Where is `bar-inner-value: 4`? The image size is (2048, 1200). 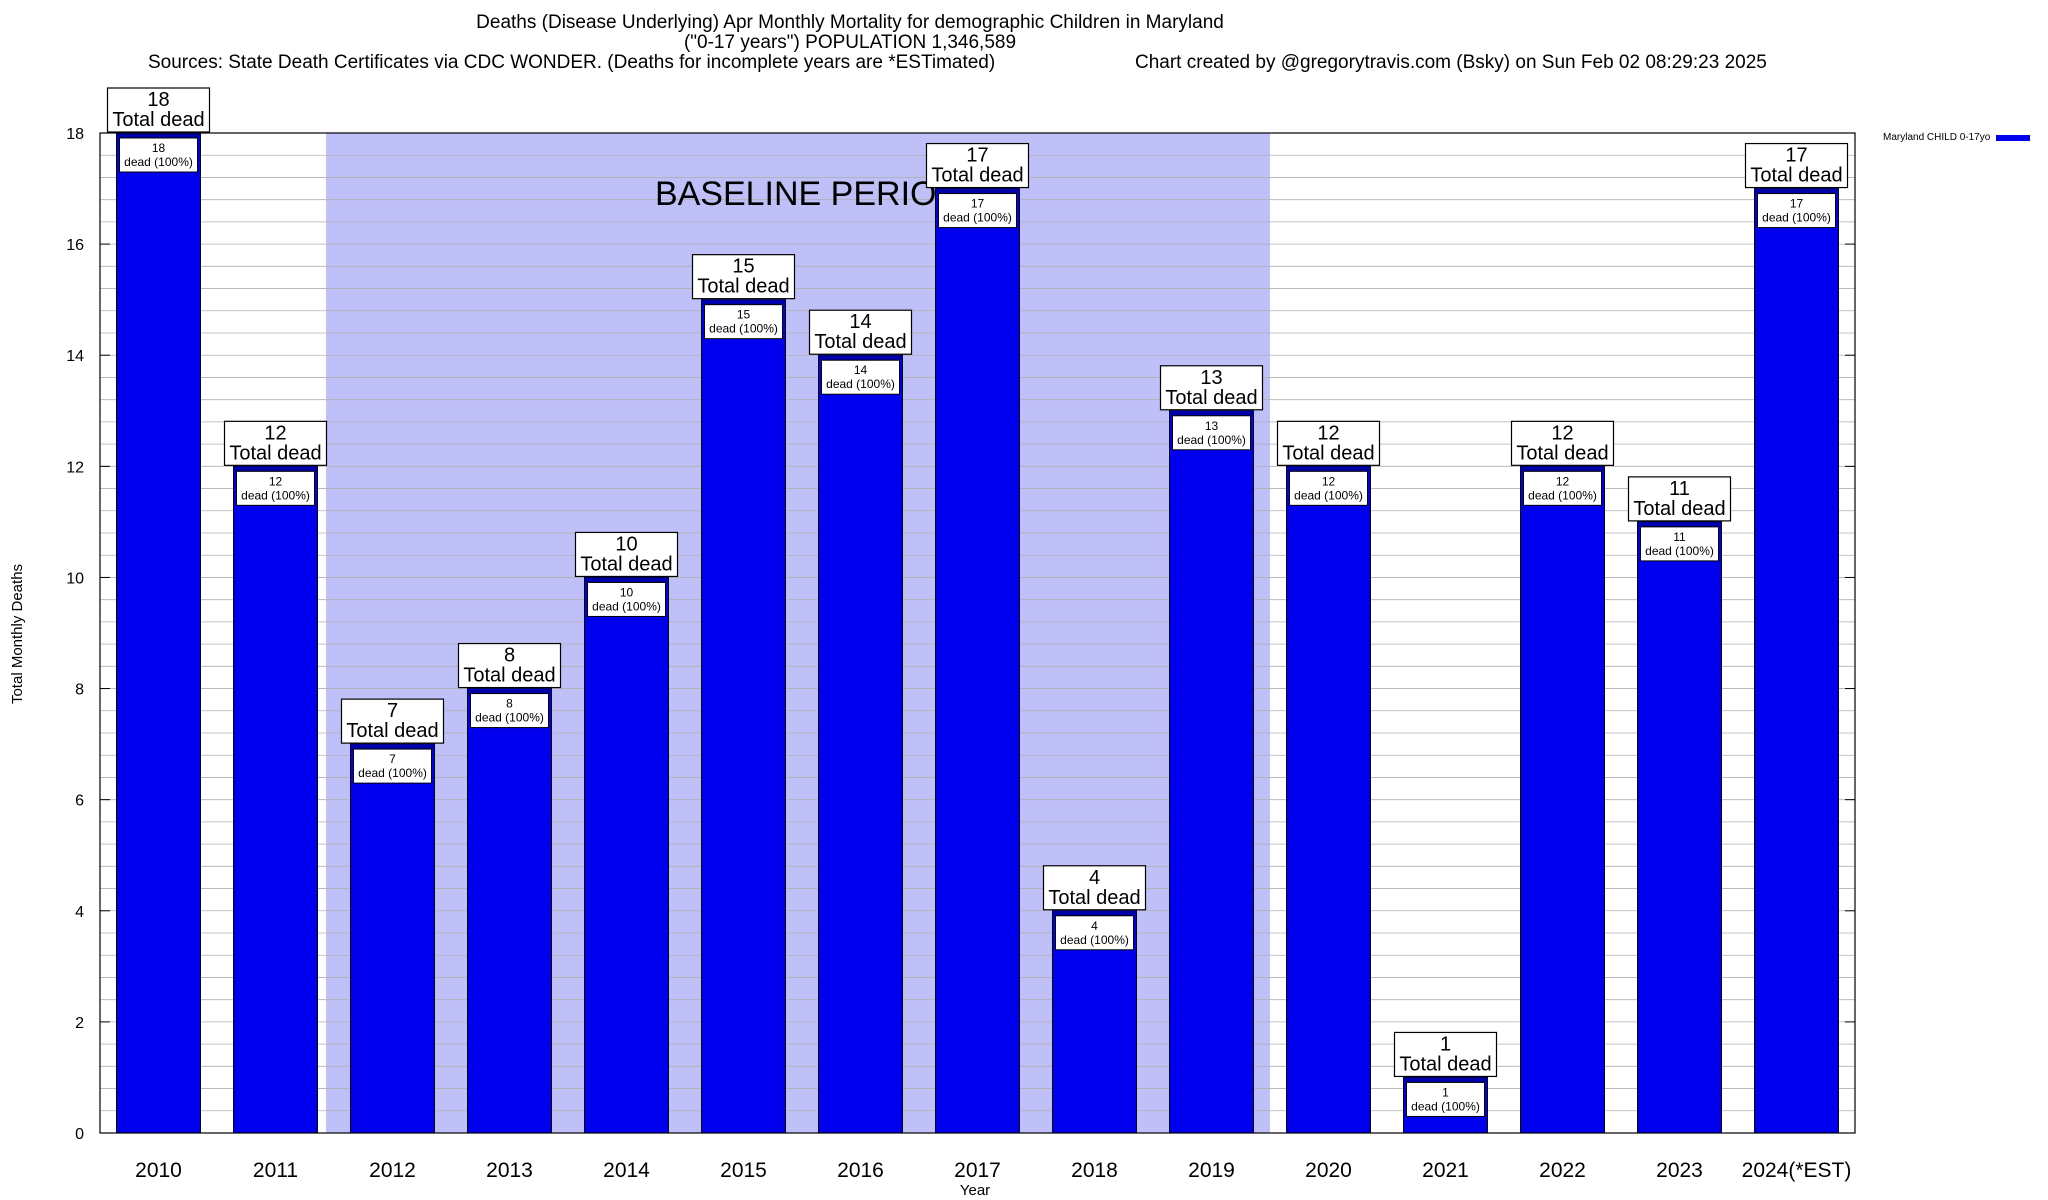
bar-inner-value: 4 is located at coordinates (1094, 926).